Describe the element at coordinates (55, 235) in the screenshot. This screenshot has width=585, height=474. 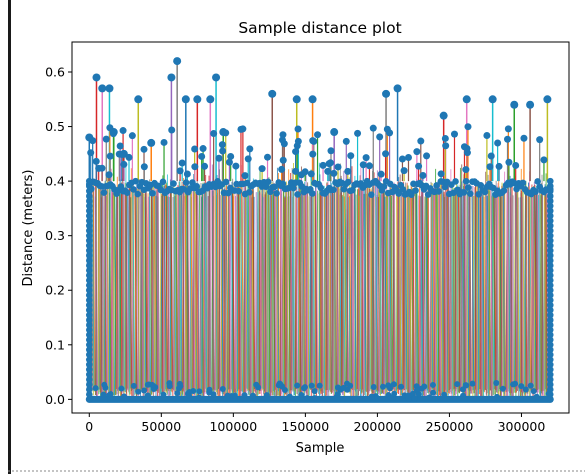
I see `y-tick-label: 0.3` at that location.